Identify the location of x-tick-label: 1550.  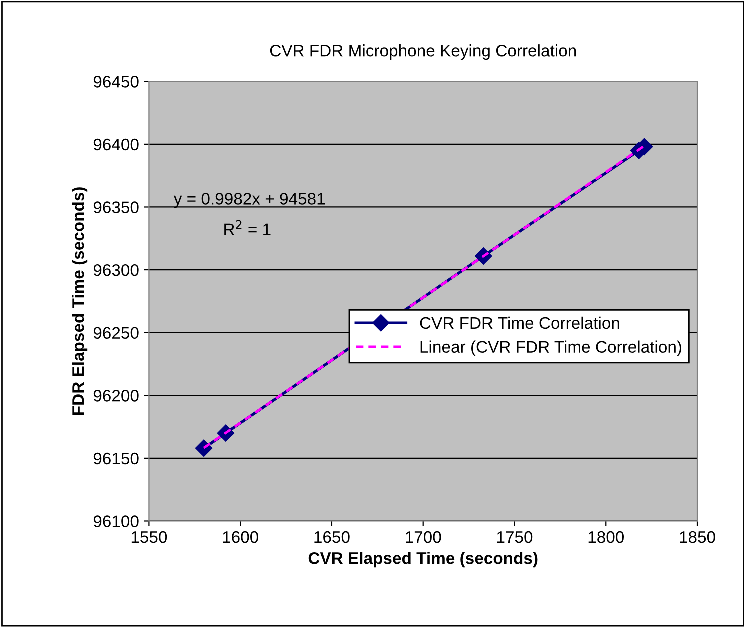
(150, 537).